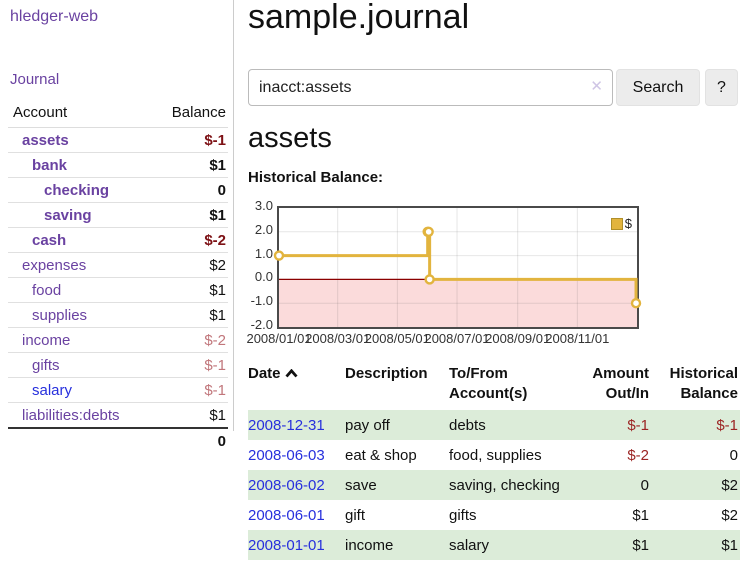 Image resolution: width=742 pixels, height=582 pixels. What do you see at coordinates (620, 383) in the screenshot?
I see `header-amount: Amount Out/In` at bounding box center [620, 383].